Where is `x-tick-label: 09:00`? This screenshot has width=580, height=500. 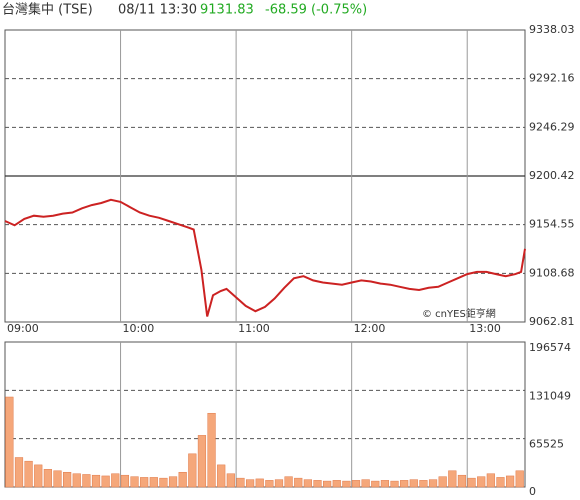 x-tick-label: 09:00 is located at coordinates (23, 328).